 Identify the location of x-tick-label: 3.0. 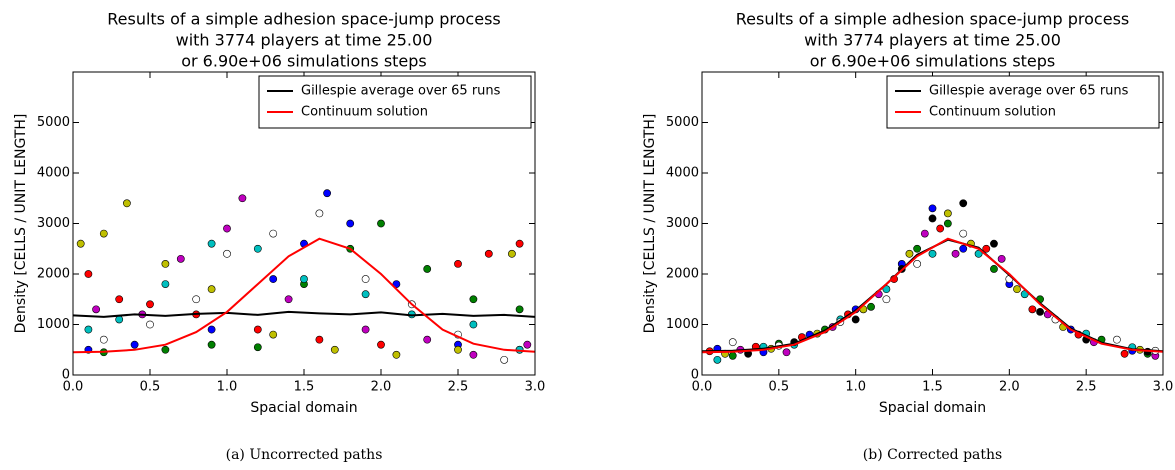
(1163, 387).